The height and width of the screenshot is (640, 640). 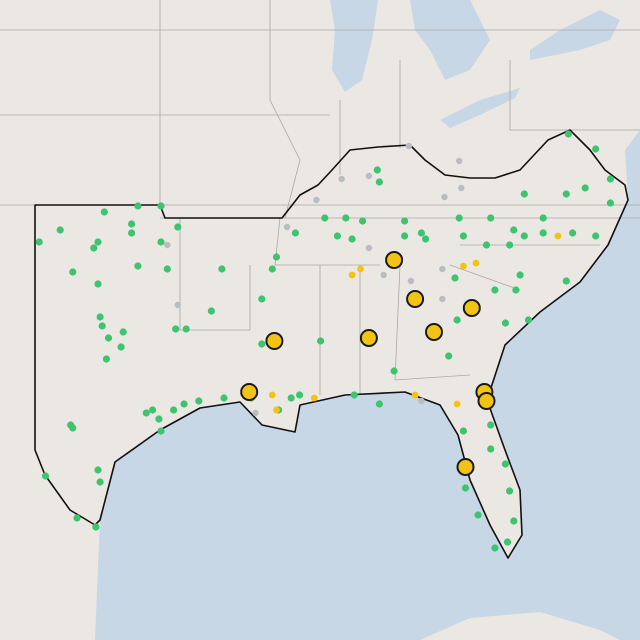 What do you see at coordinates (354, 46) in the screenshot?
I see `lake-michigan` at bounding box center [354, 46].